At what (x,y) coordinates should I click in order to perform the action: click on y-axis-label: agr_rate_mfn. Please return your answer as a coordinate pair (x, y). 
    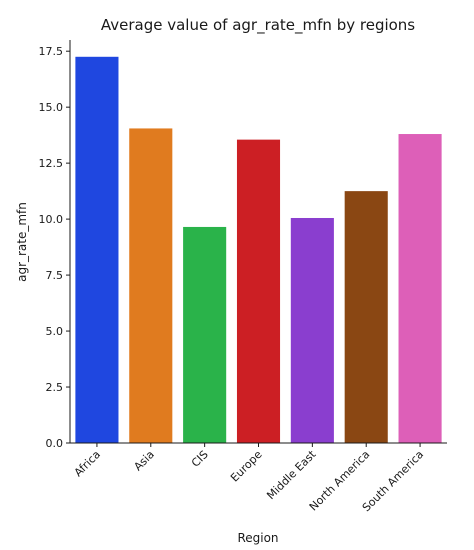
    Looking at the image, I should click on (22, 242).